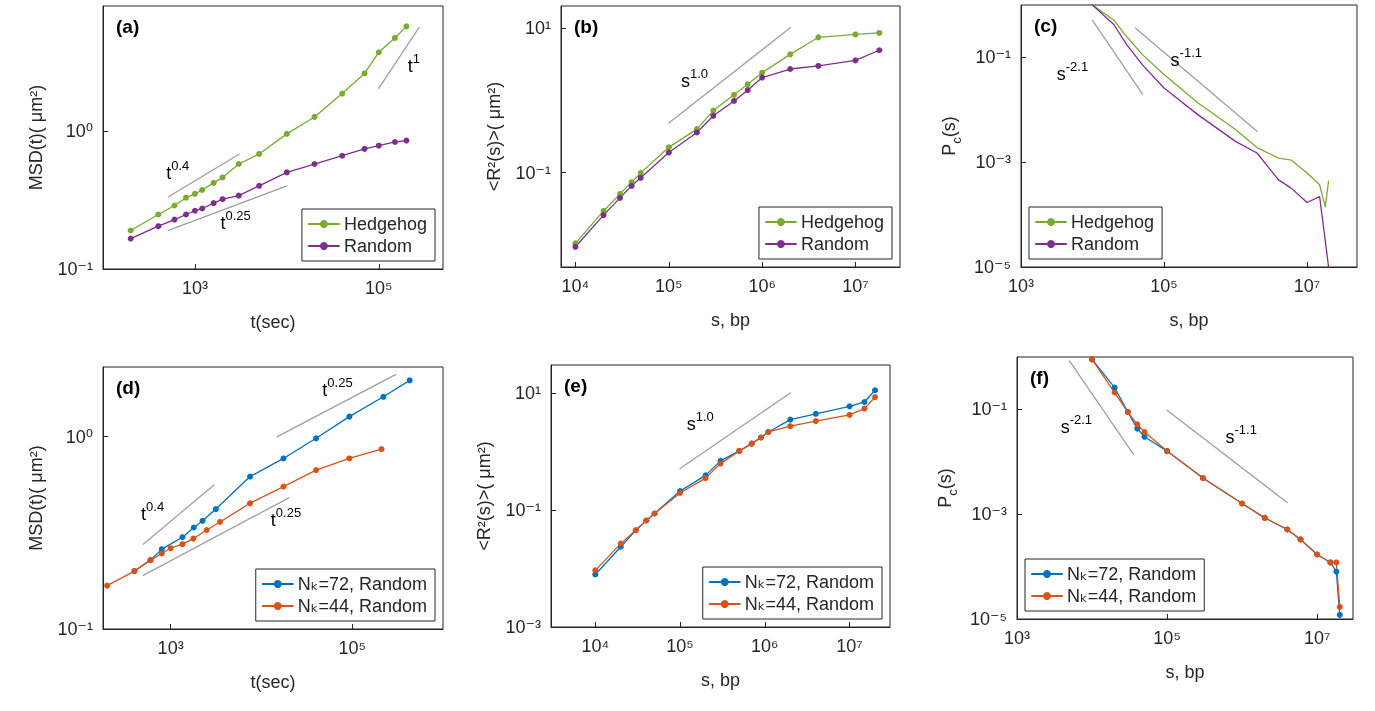  I want to click on text: (c), so click(1046, 25).